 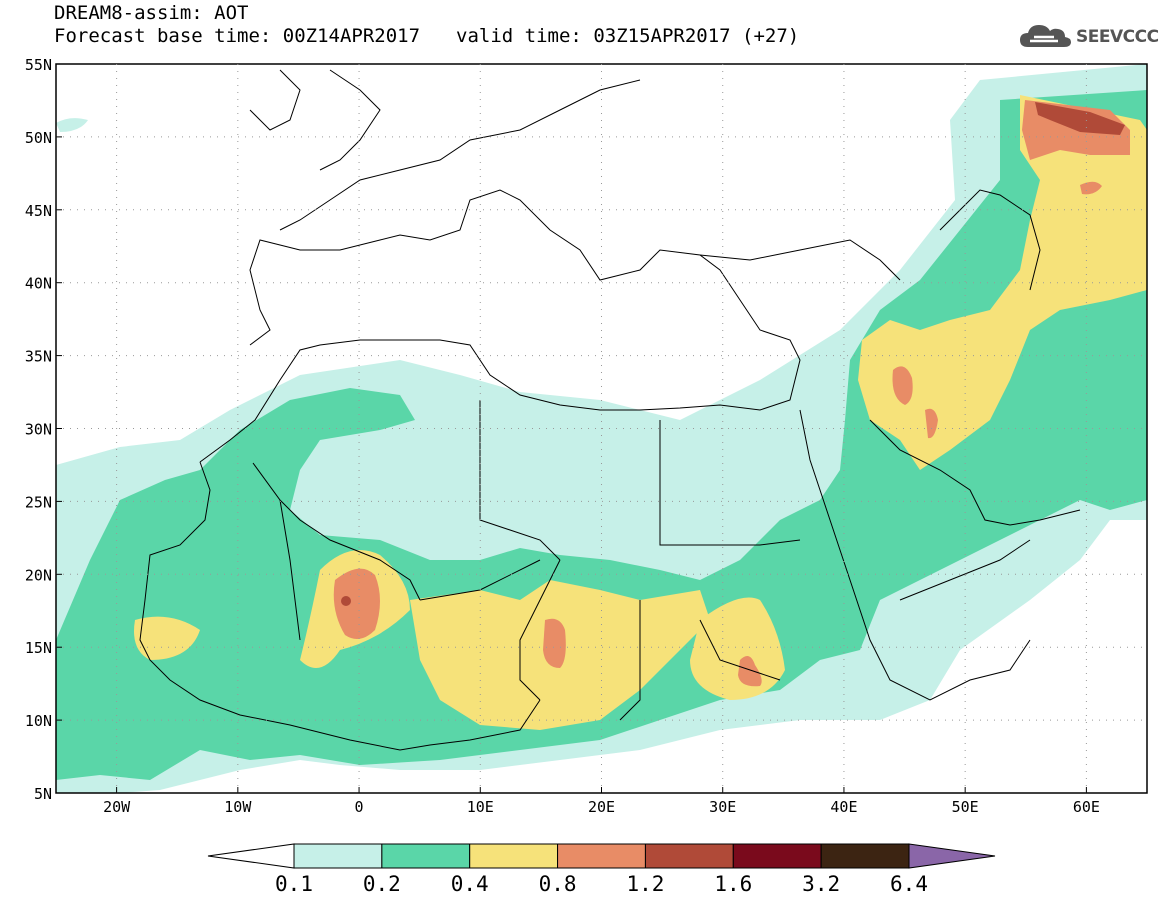 I want to click on lat-label: 35N, so click(x=38, y=357).